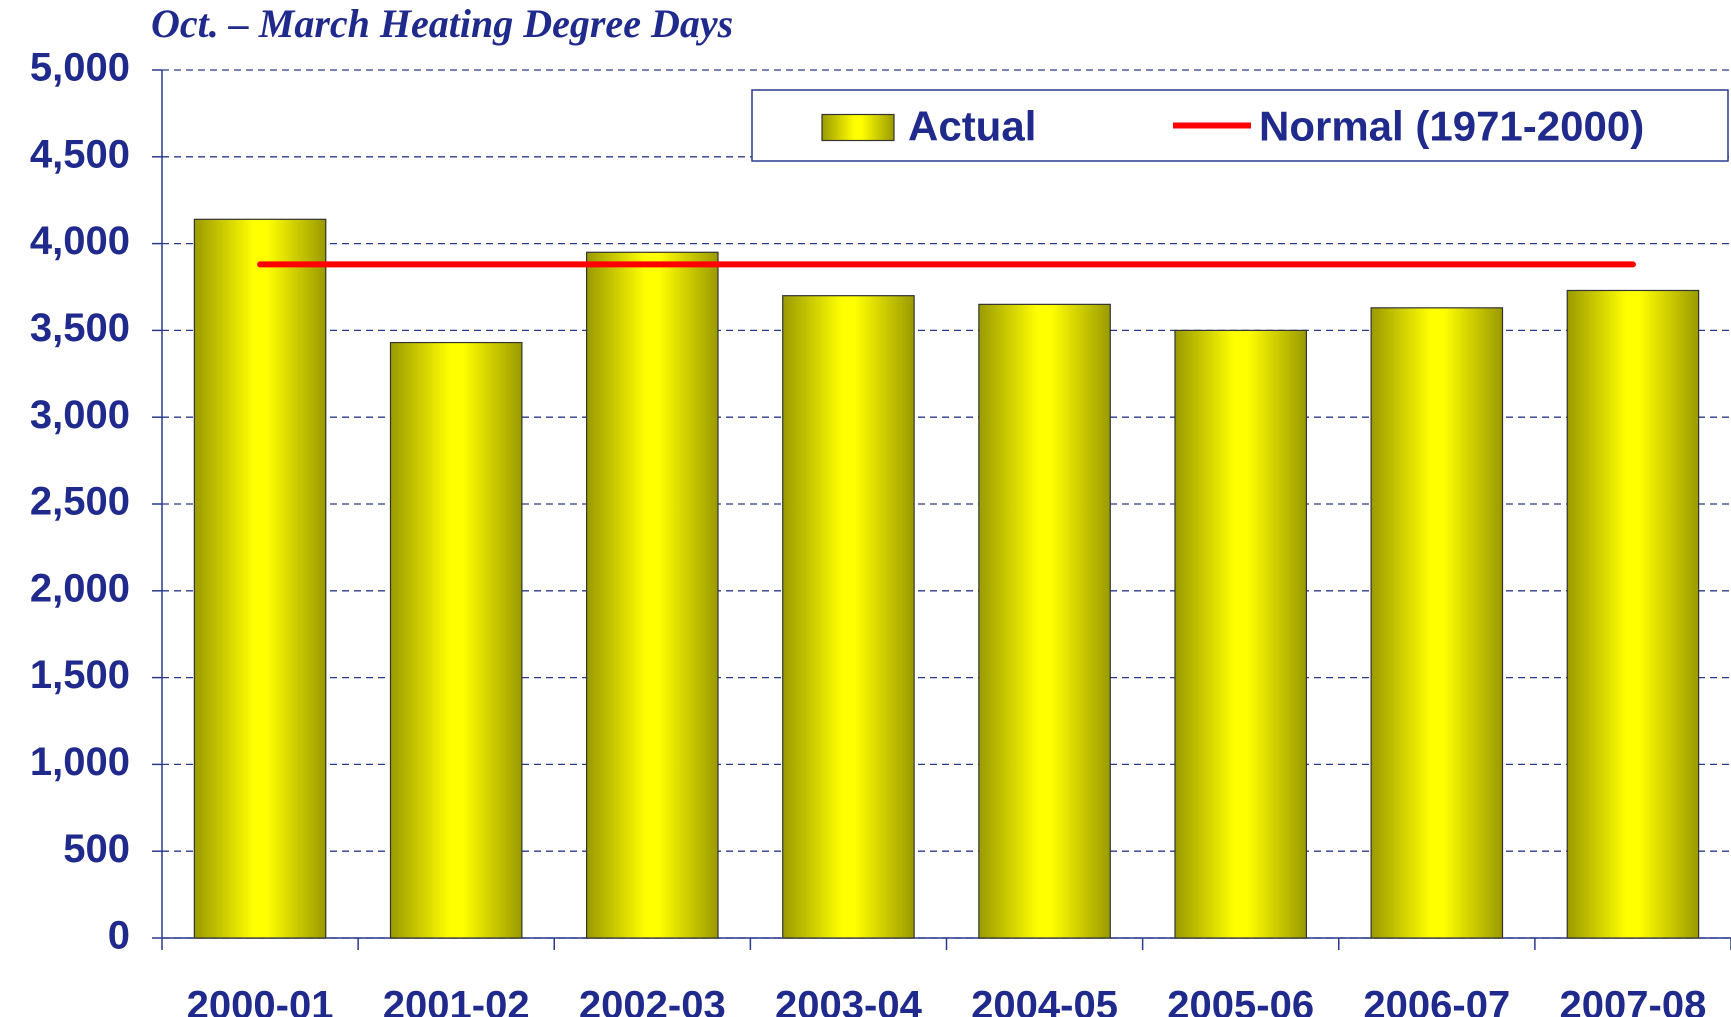  I want to click on y-tick-label: 500, so click(96, 849).